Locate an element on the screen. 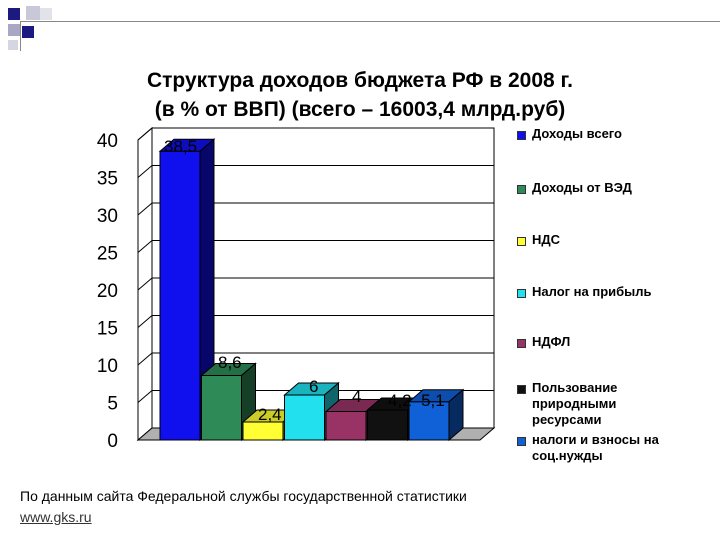  y-tick-label: 40 is located at coordinates (107, 141).